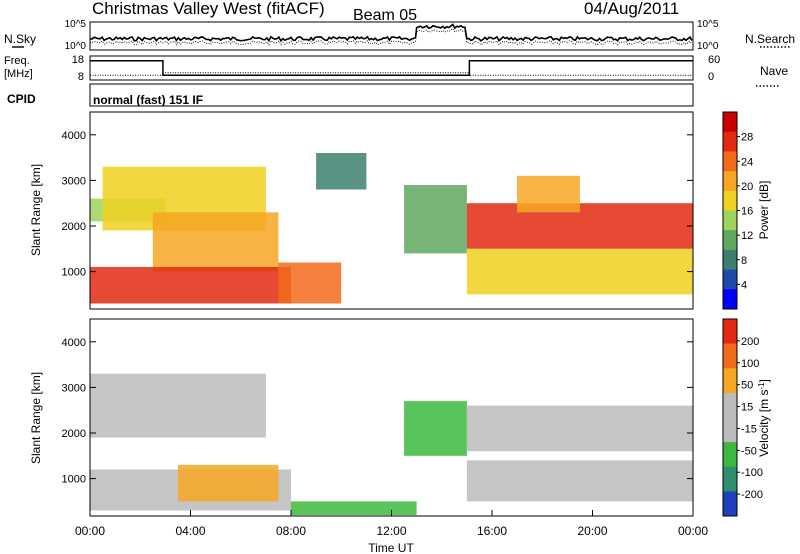 This screenshot has height=554, width=800. Describe the element at coordinates (747, 187) in the screenshot. I see `colorbar-tick-label-2: 20` at that location.